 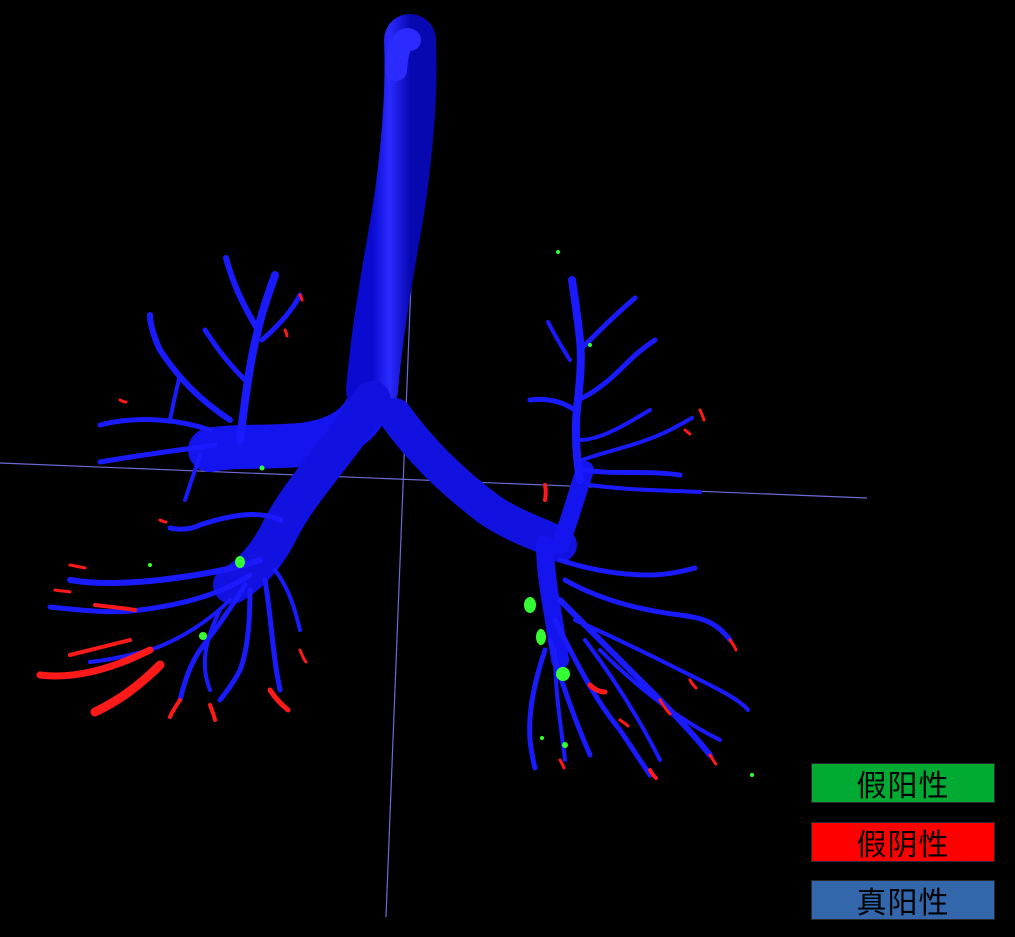 What do you see at coordinates (903, 845) in the screenshot?
I see `legend-label-false-negative: 假阴性` at bounding box center [903, 845].